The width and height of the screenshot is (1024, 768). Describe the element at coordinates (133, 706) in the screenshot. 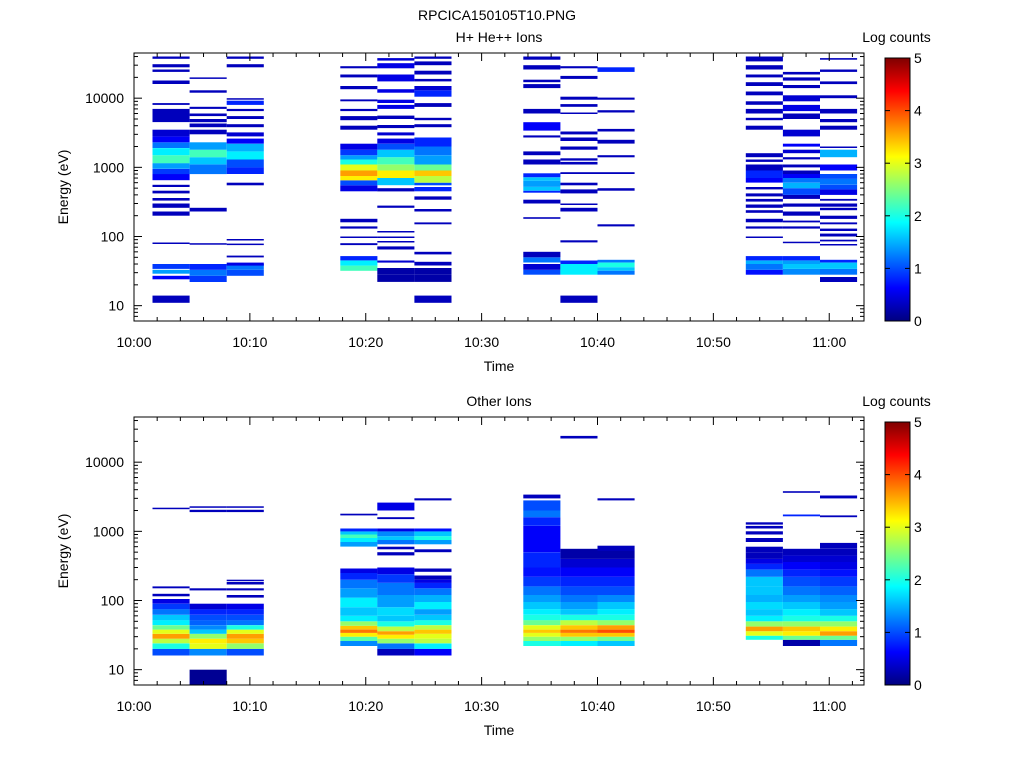

I see `x-tick-label: 10:00` at that location.